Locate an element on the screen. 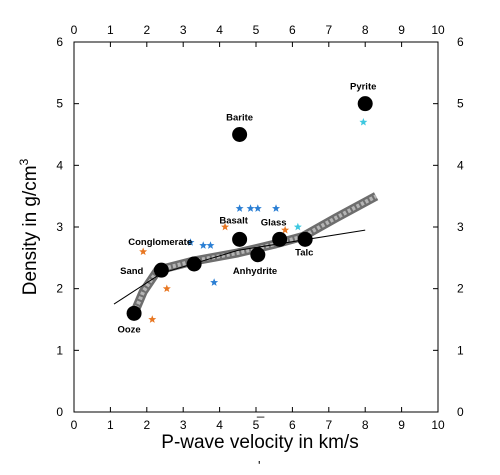  point-conglomerate is located at coordinates (194, 264).